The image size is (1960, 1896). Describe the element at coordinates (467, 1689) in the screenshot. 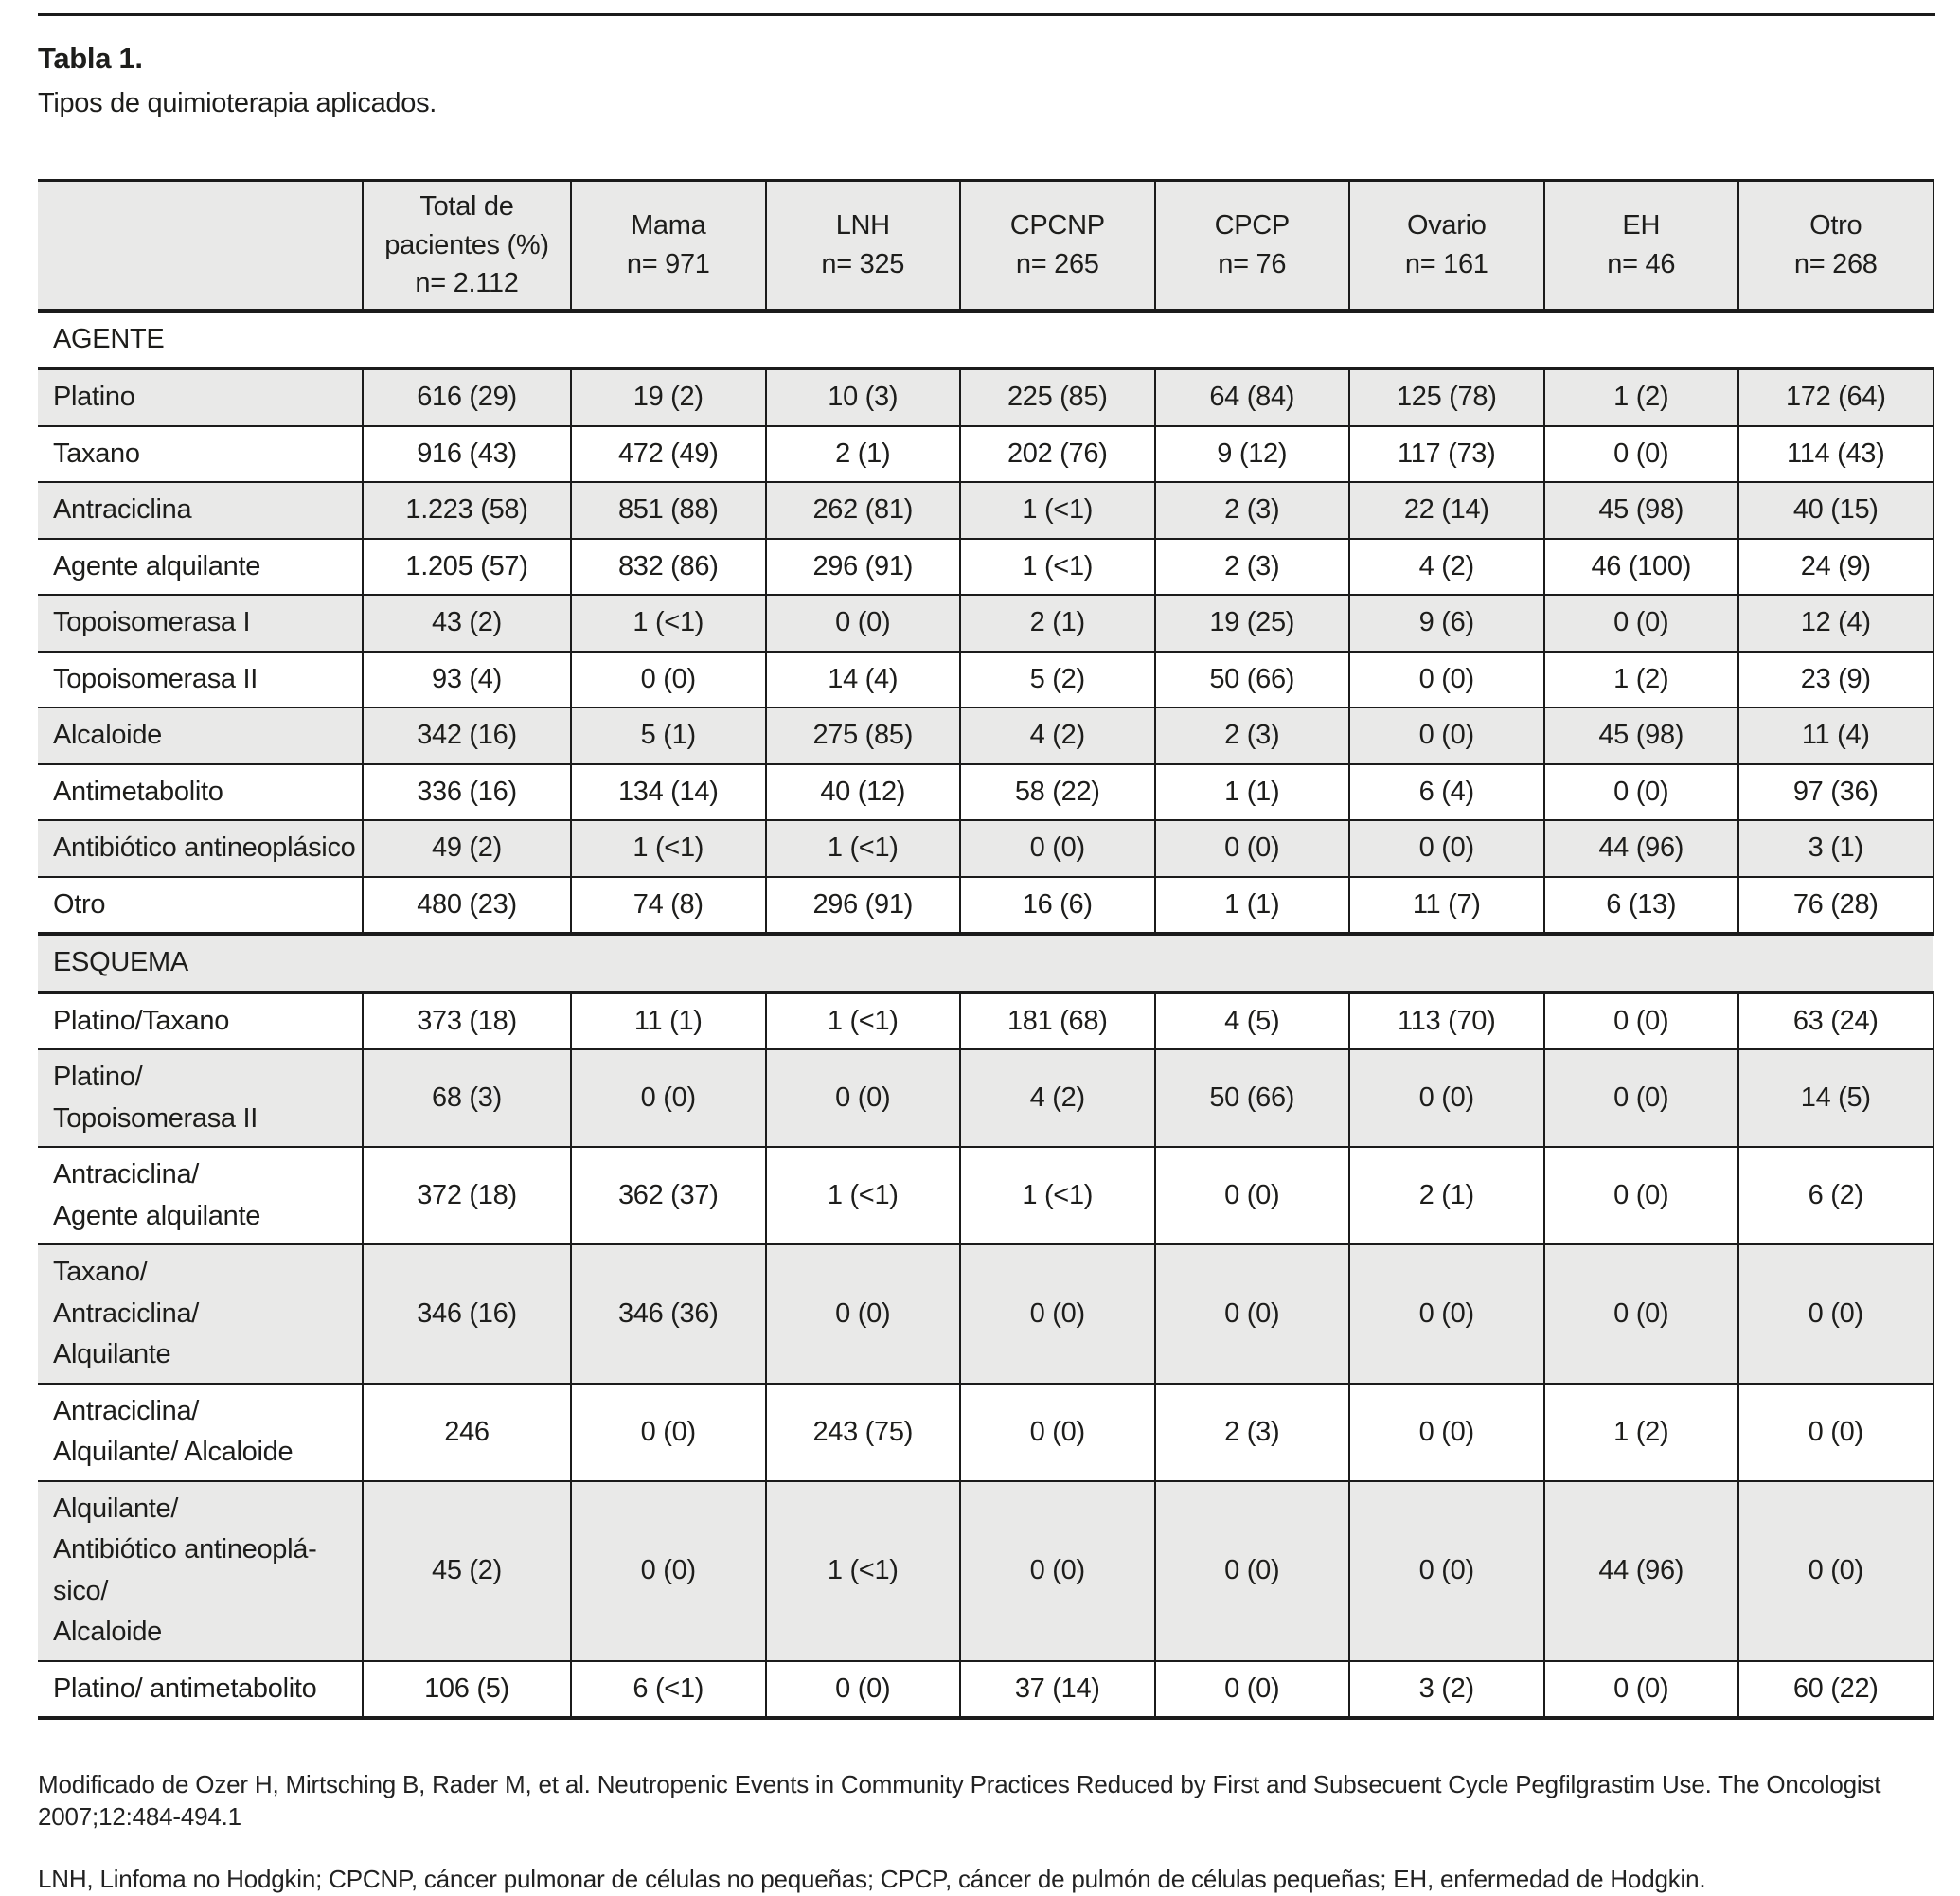

I see `cell-value: 106 (5)` at that location.